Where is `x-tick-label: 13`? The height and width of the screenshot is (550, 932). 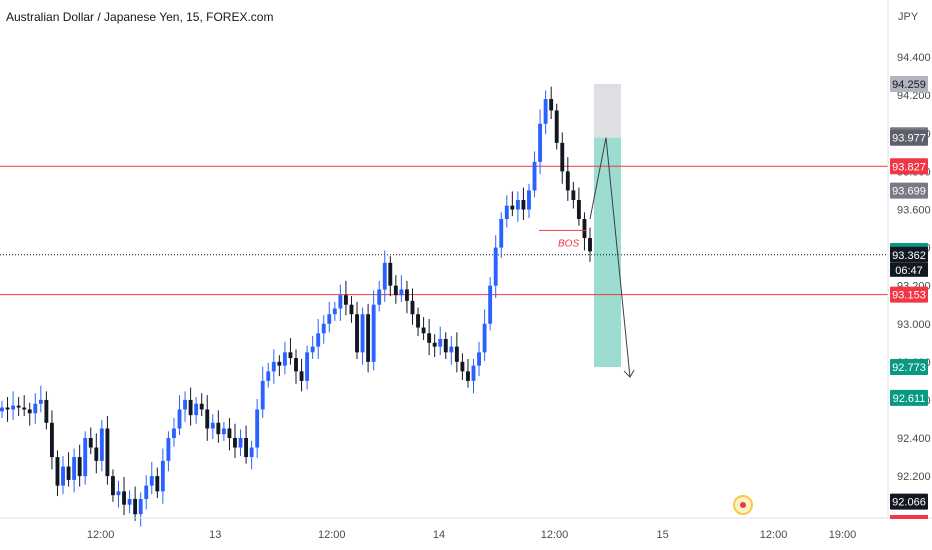 x-tick-label: 13 is located at coordinates (215, 535).